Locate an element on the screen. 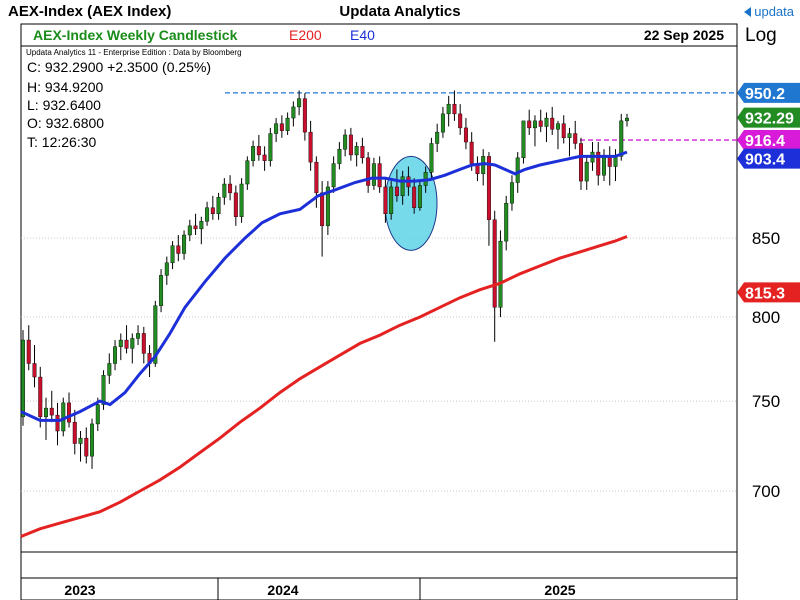 The height and width of the screenshot is (600, 800). updata-arrow-icon is located at coordinates (748, 11).